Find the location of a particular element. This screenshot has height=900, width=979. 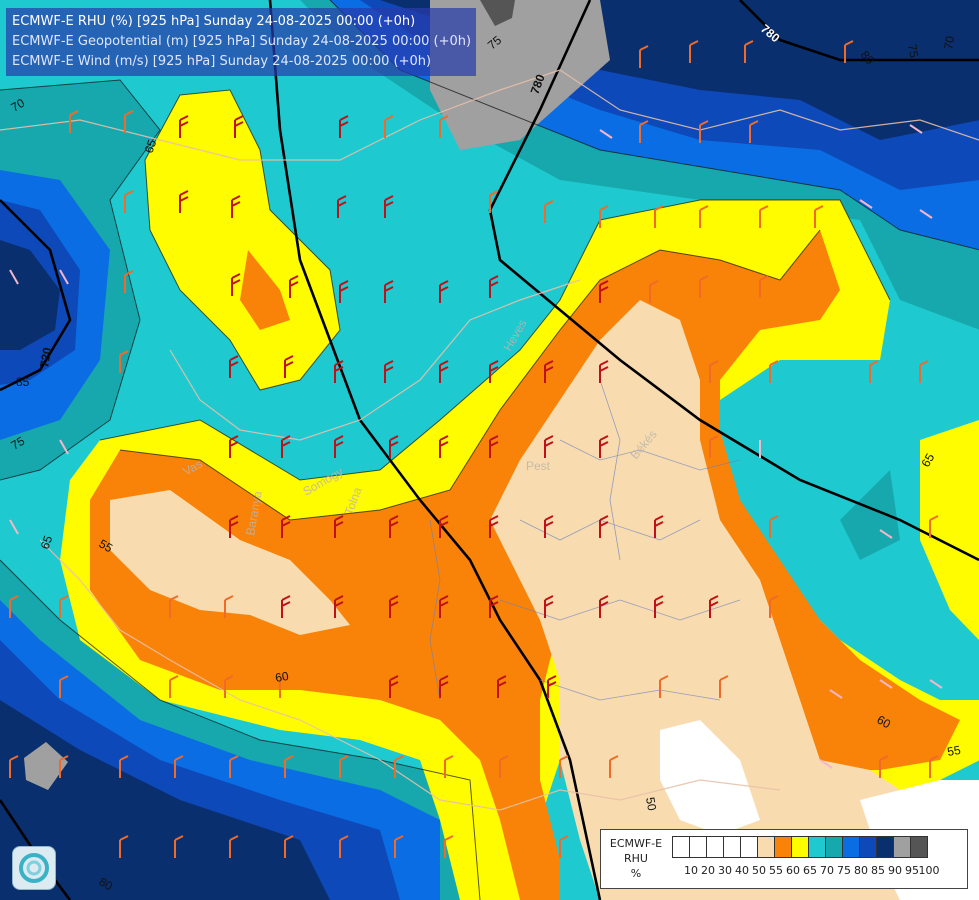

legend-ticks: 10 20 30 40 50 55 60 65 70 75 80 85 90 95 100 is located at coordinates (823, 871).